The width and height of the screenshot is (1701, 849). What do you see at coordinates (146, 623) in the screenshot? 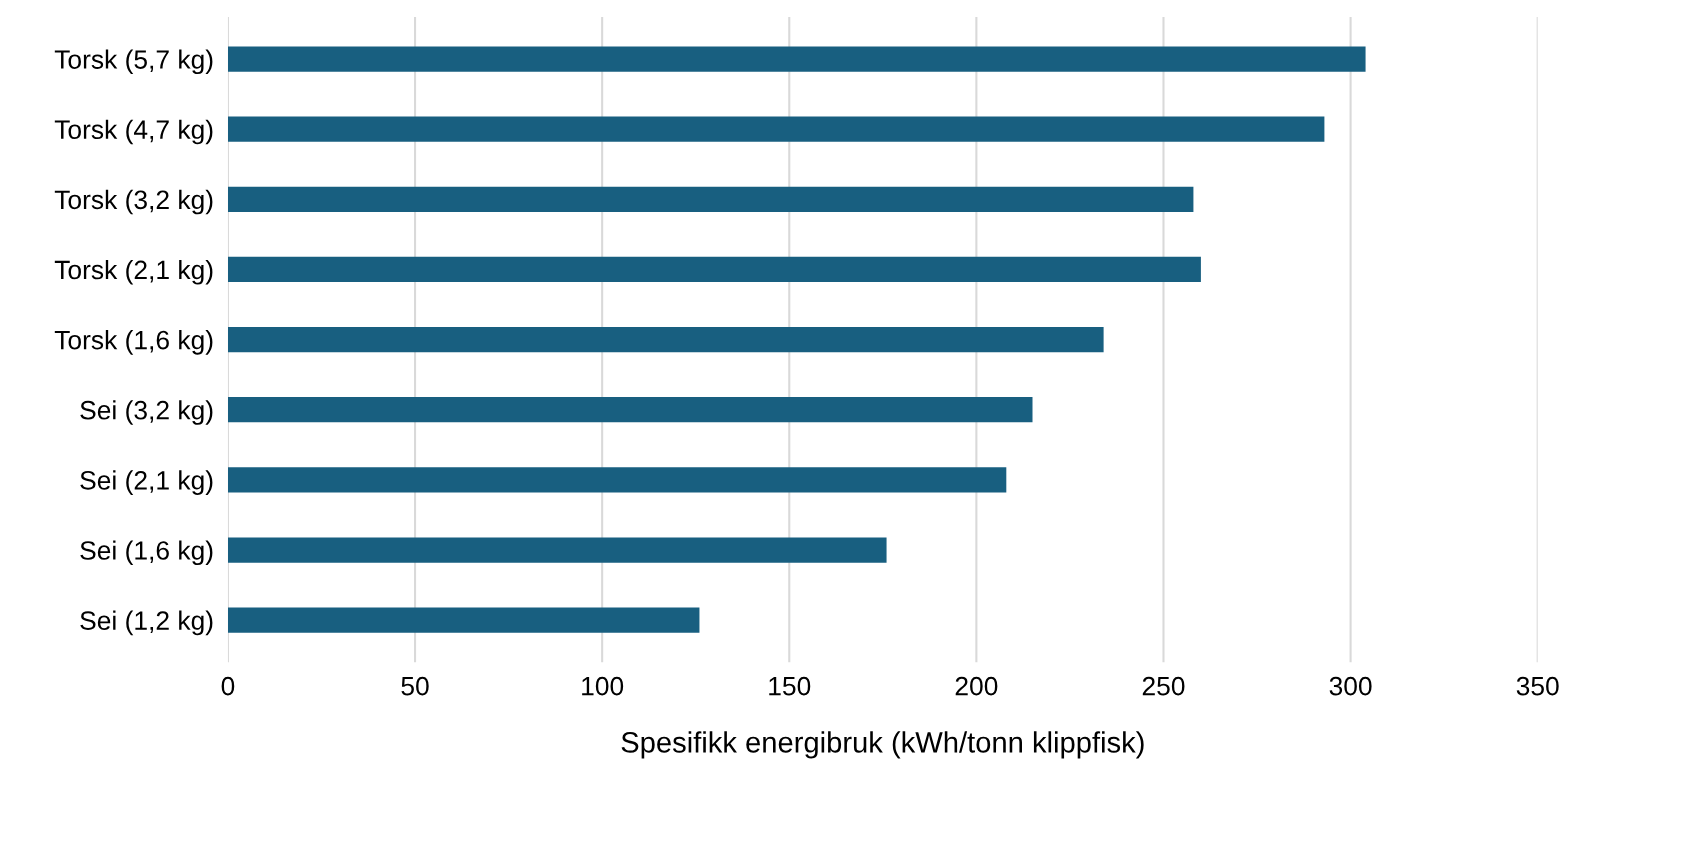
I see `y-tick-label: Sei (1,2 kg)` at bounding box center [146, 623].